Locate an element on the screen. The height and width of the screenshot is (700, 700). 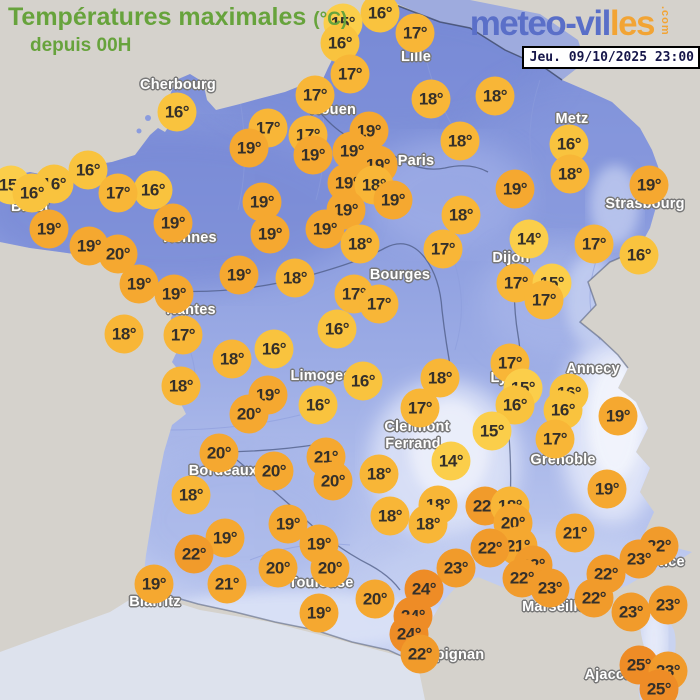
logo-part-orange: les is located at coordinates (632, 23).